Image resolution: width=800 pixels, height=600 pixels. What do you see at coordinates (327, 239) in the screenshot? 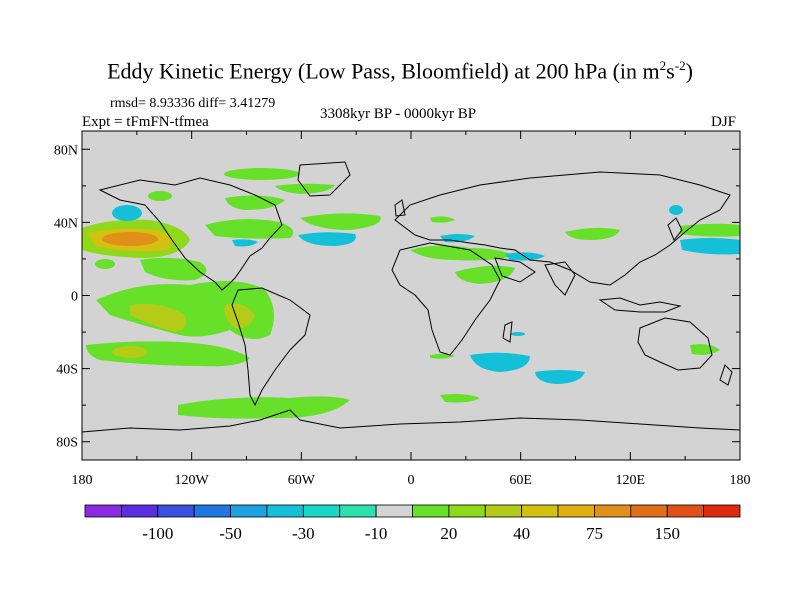
I see `contour-neg-atlantic` at bounding box center [327, 239].